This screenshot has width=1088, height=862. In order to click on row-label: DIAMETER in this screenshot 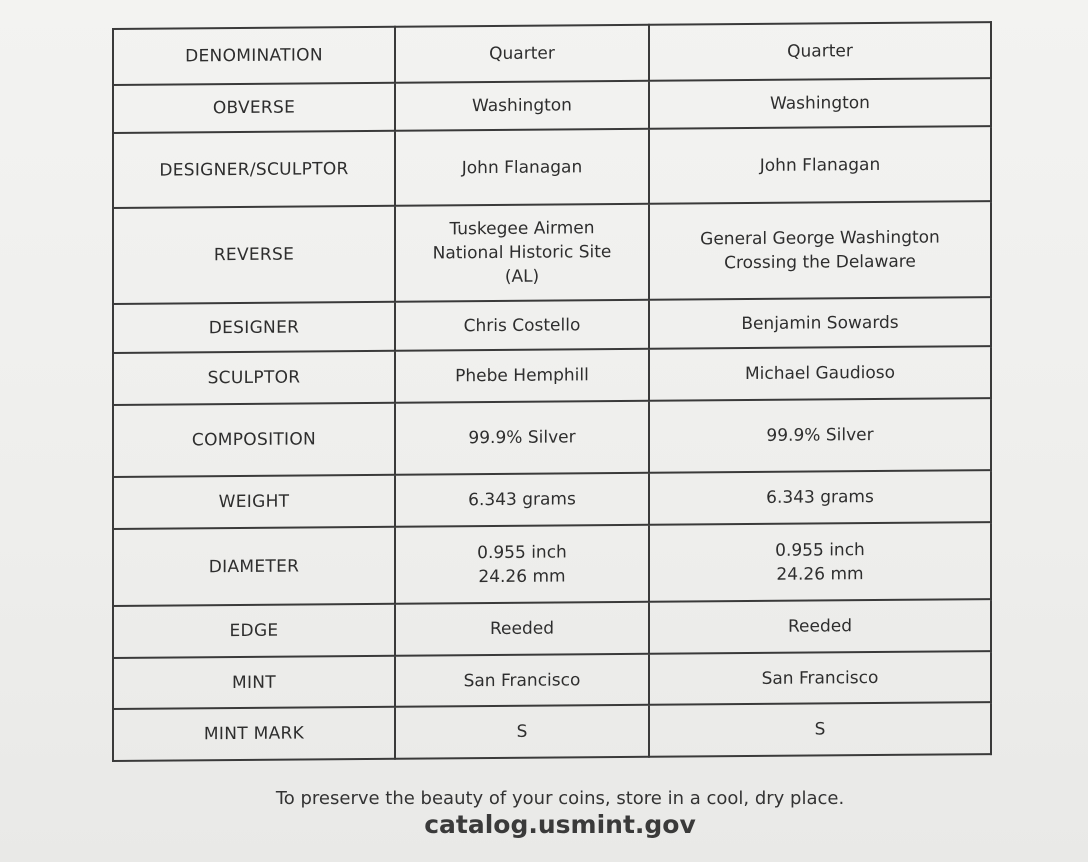, I will do `click(254, 566)`.